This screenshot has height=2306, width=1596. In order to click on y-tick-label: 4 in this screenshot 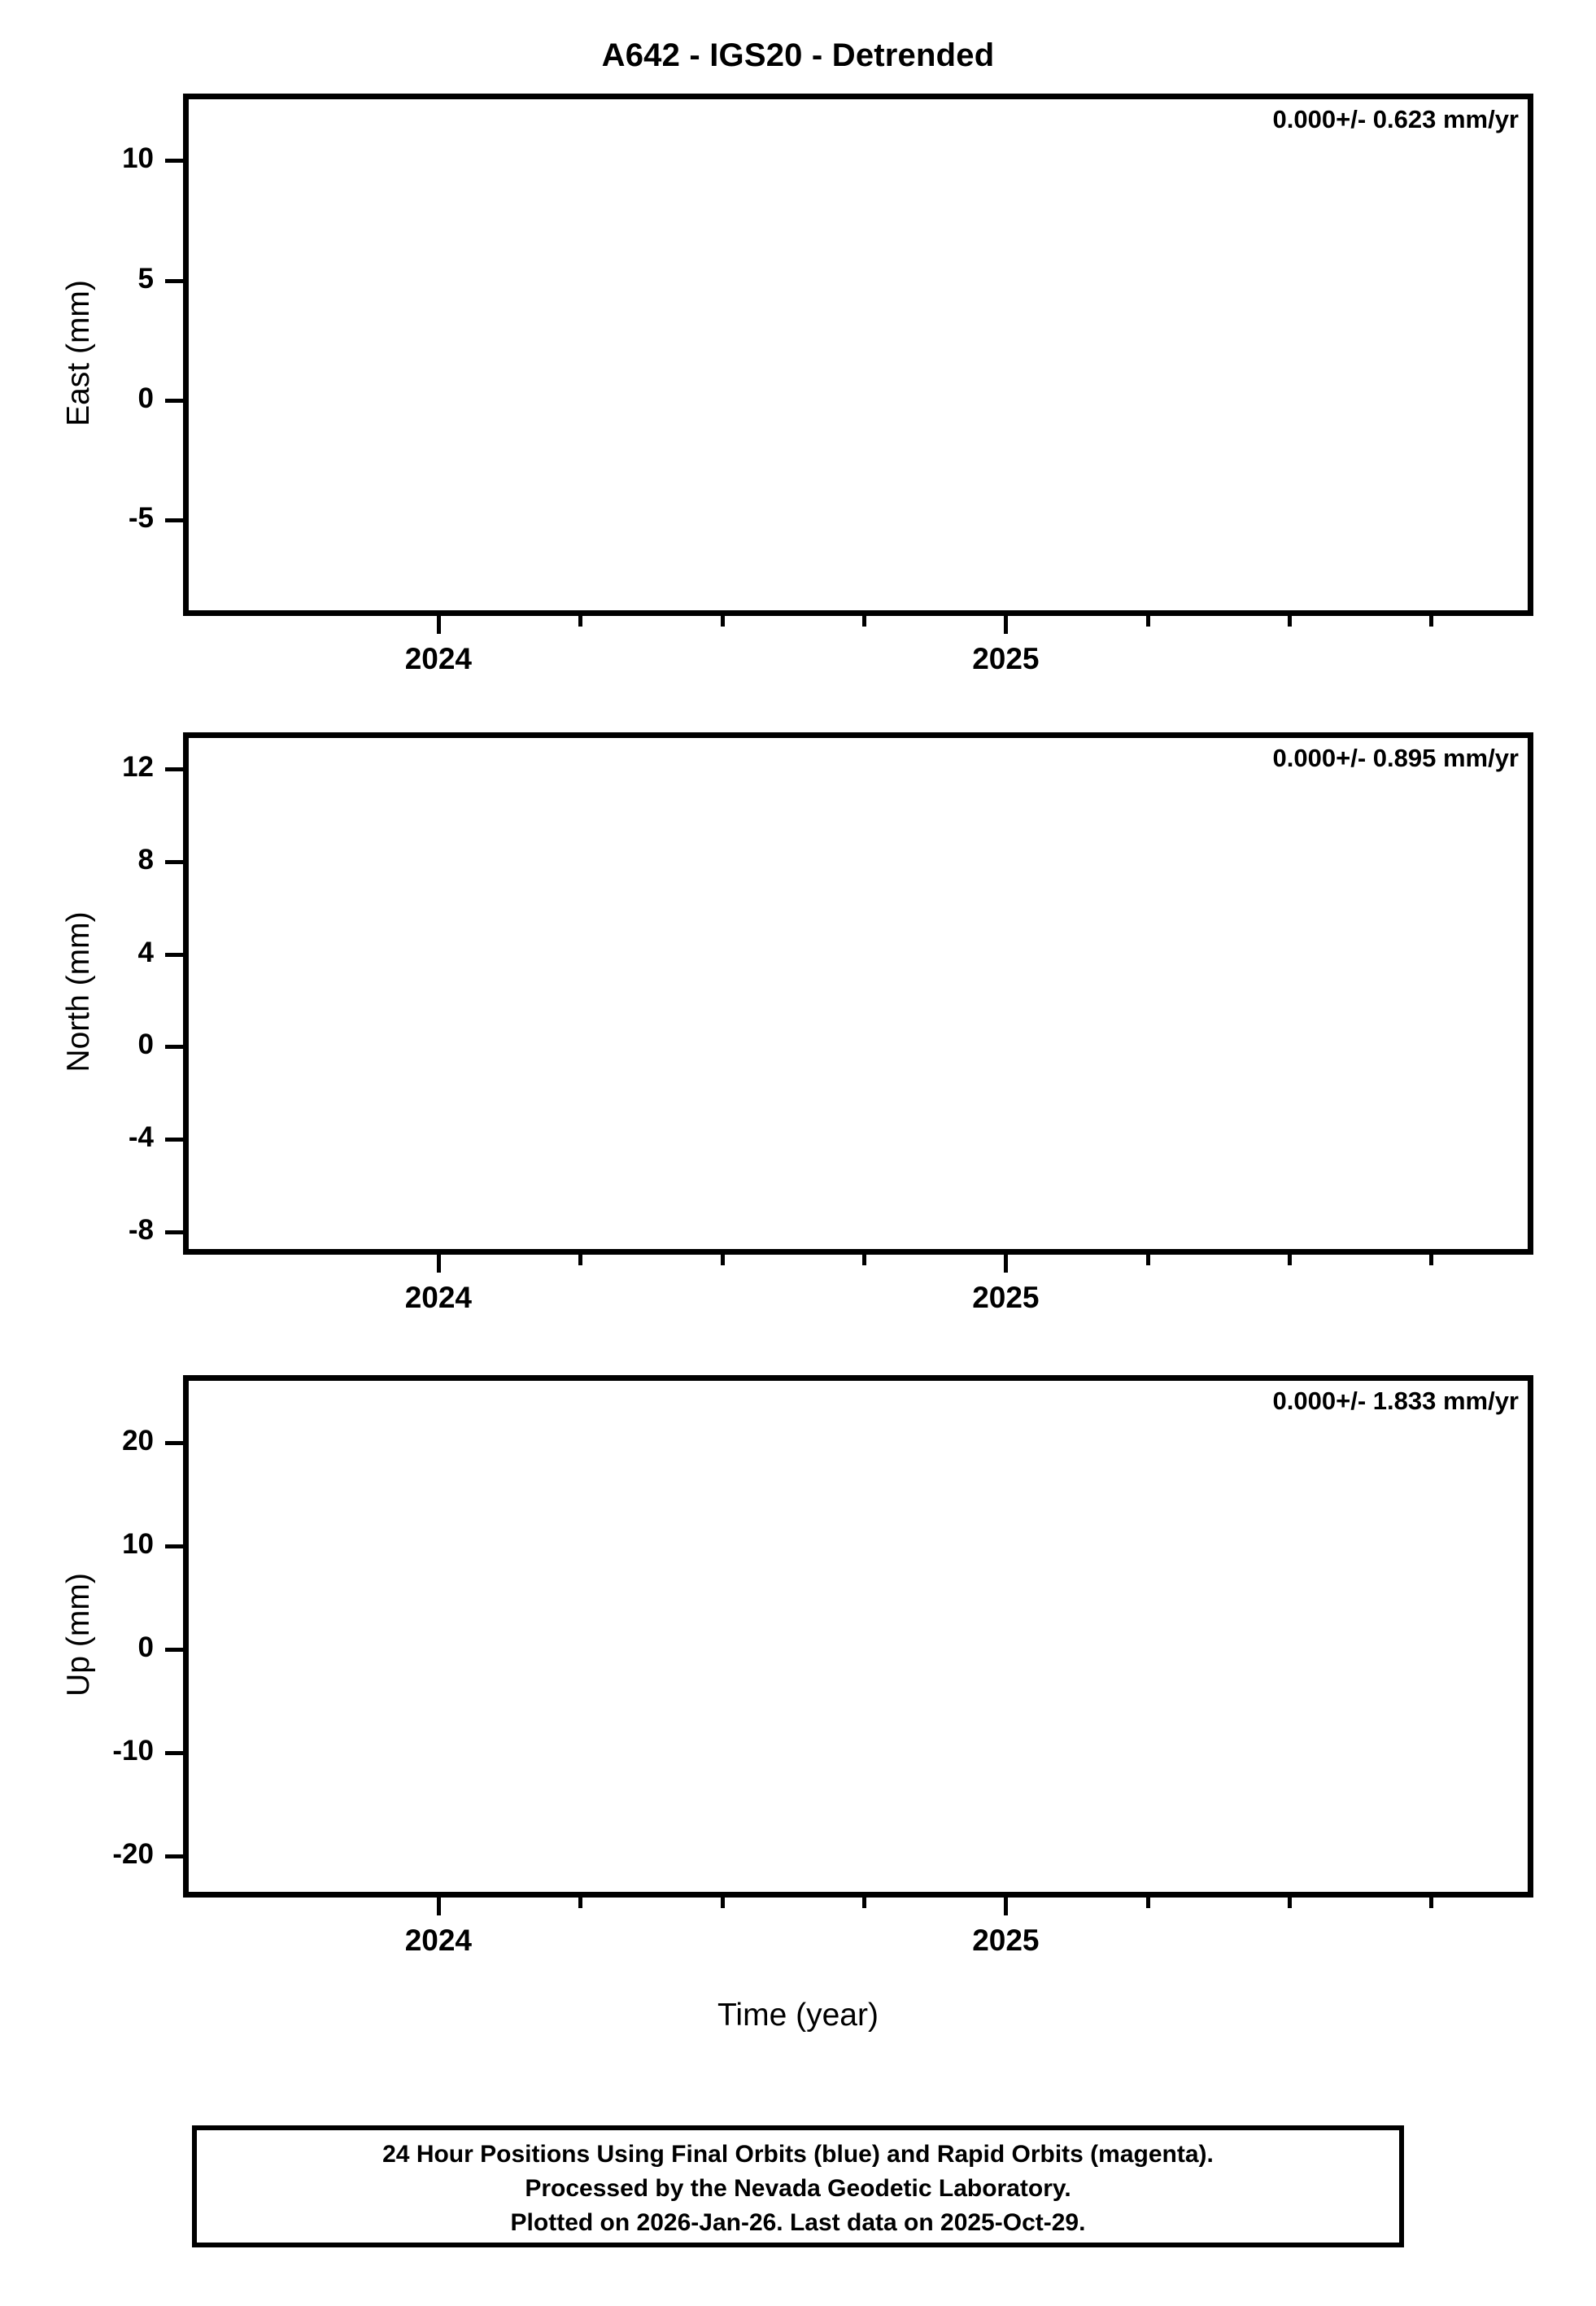, I will do `click(145, 952)`.